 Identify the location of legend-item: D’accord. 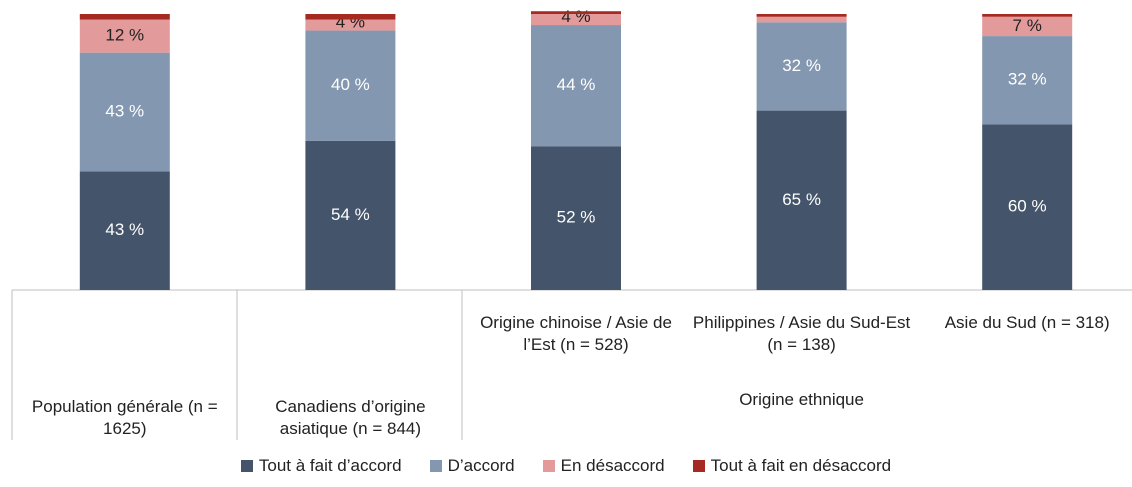
(472, 466).